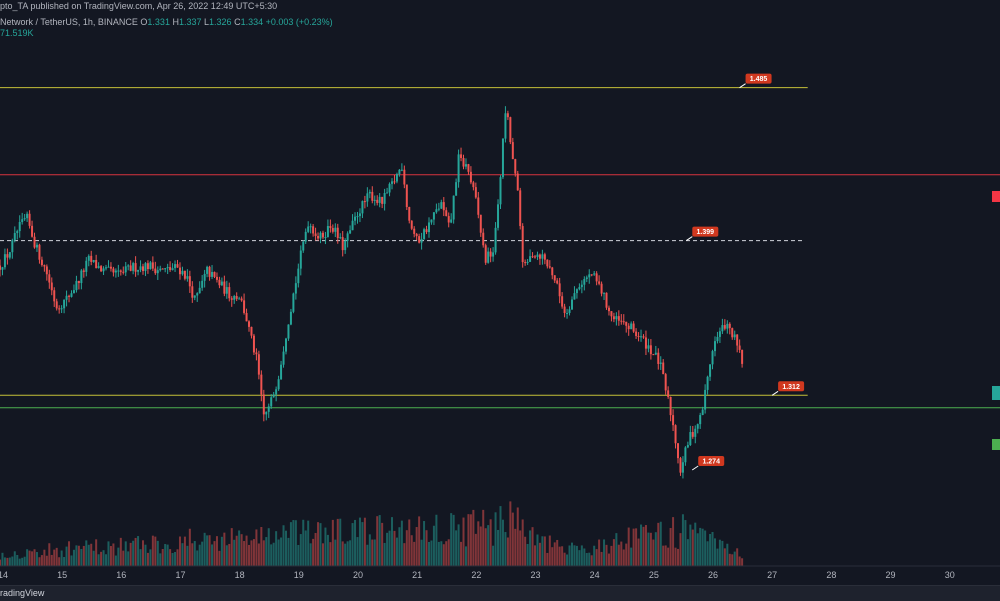 Image resolution: width=1000 pixels, height=601 pixels. Describe the element at coordinates (791, 387) in the screenshot. I see `svg-text: 1.312` at that location.